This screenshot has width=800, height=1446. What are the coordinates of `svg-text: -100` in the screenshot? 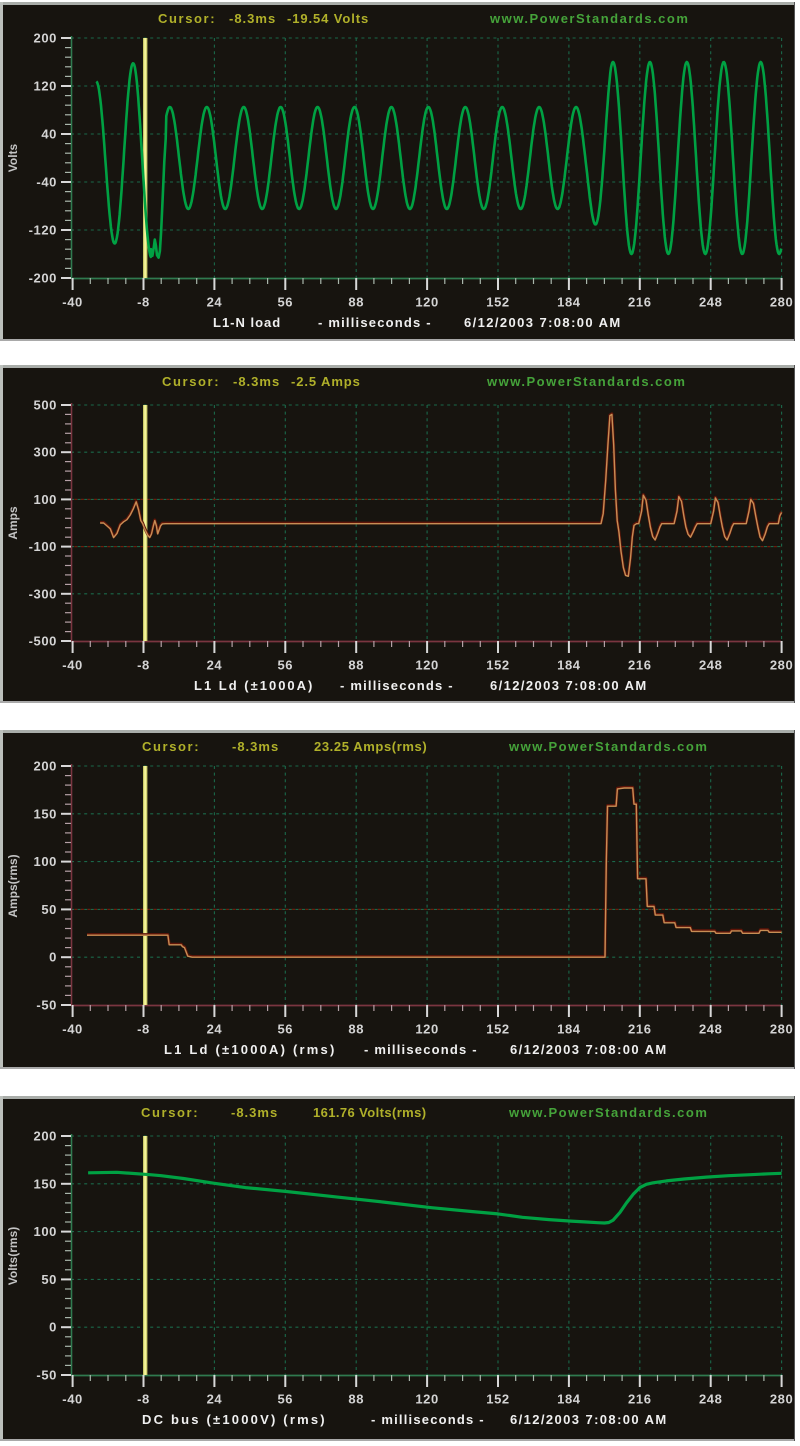 It's located at (43, 546).